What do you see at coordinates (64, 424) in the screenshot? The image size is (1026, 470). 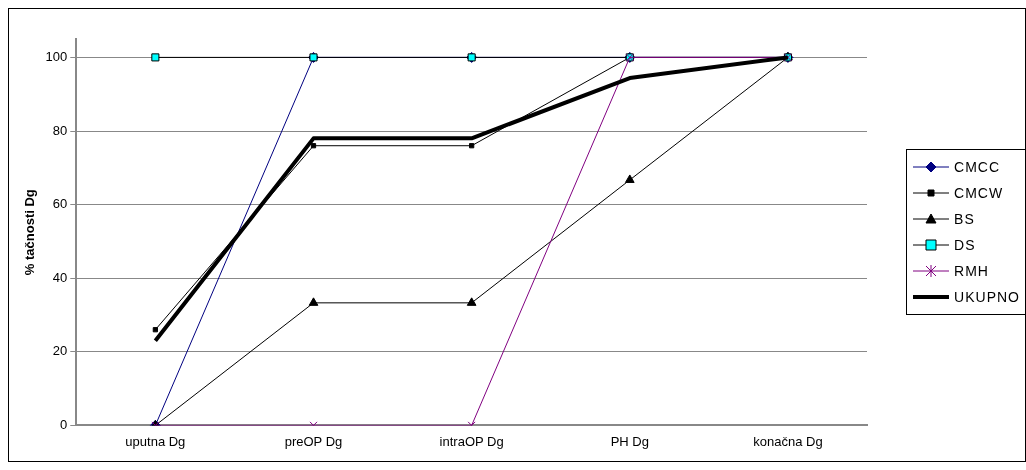 I see `y-tick-label: 0` at bounding box center [64, 424].